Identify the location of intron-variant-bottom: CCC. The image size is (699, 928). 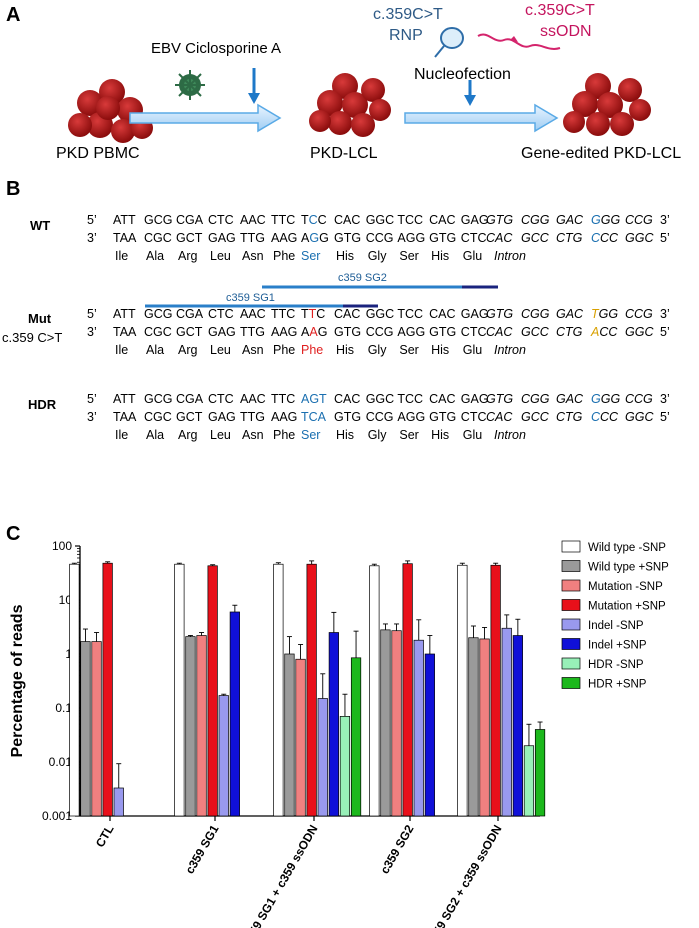
(605, 417).